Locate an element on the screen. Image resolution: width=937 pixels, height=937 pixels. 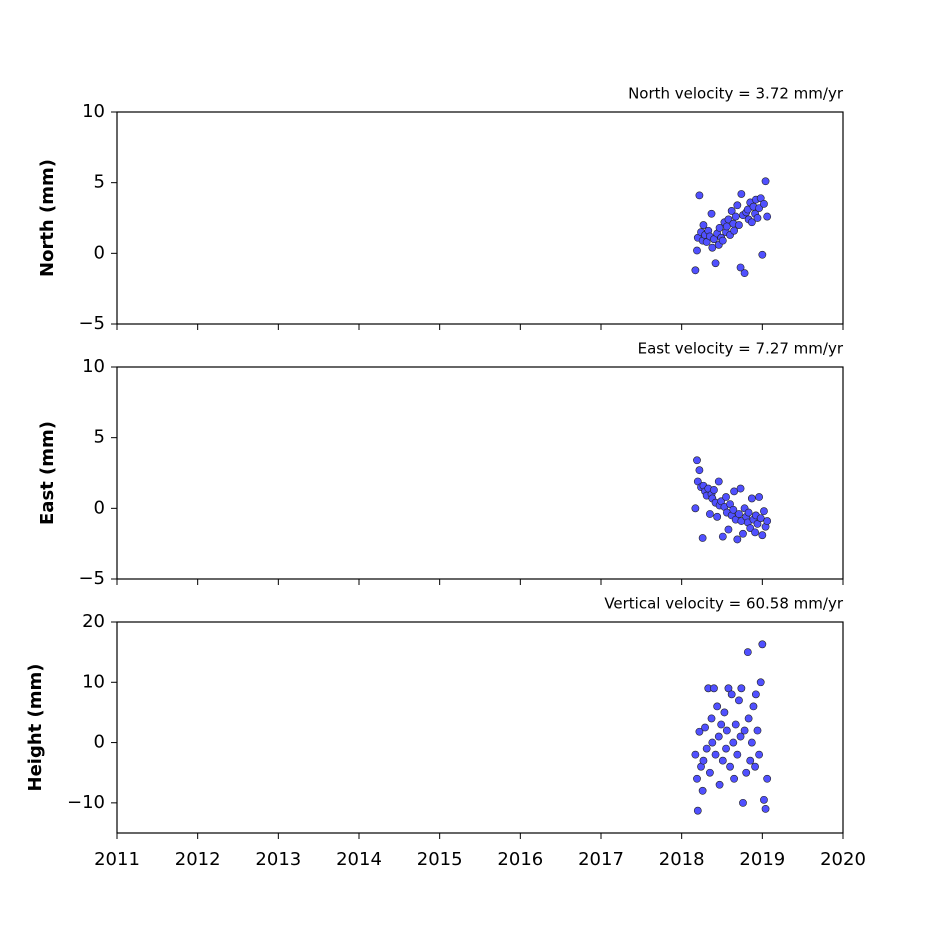
y-tick-label: −10 is located at coordinates (86, 802).